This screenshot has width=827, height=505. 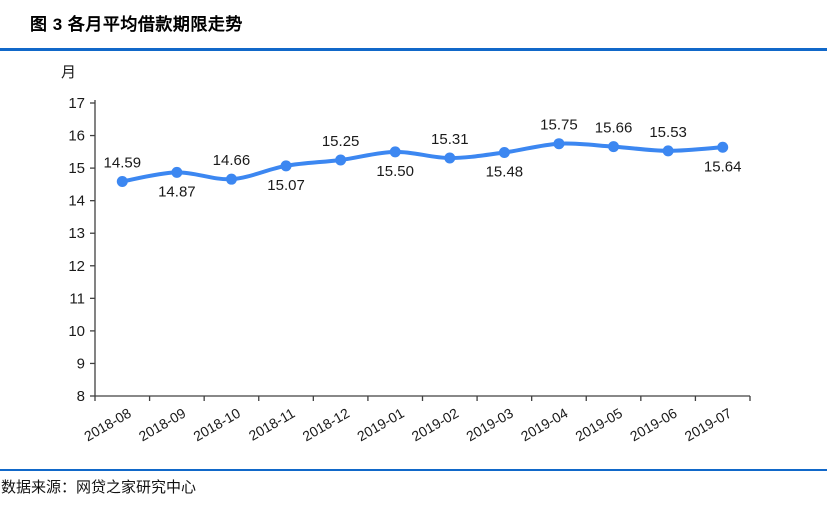 I want to click on y-tick-label: 12, so click(x=76, y=266).